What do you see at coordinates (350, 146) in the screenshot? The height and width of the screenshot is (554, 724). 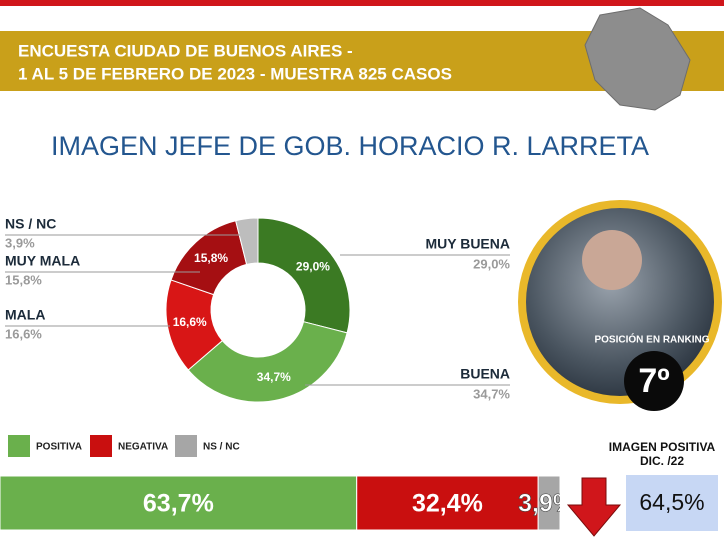 I see `main-title: IMAGEN JEFE DE GOB. HORACIO R. LARRETA` at bounding box center [350, 146].